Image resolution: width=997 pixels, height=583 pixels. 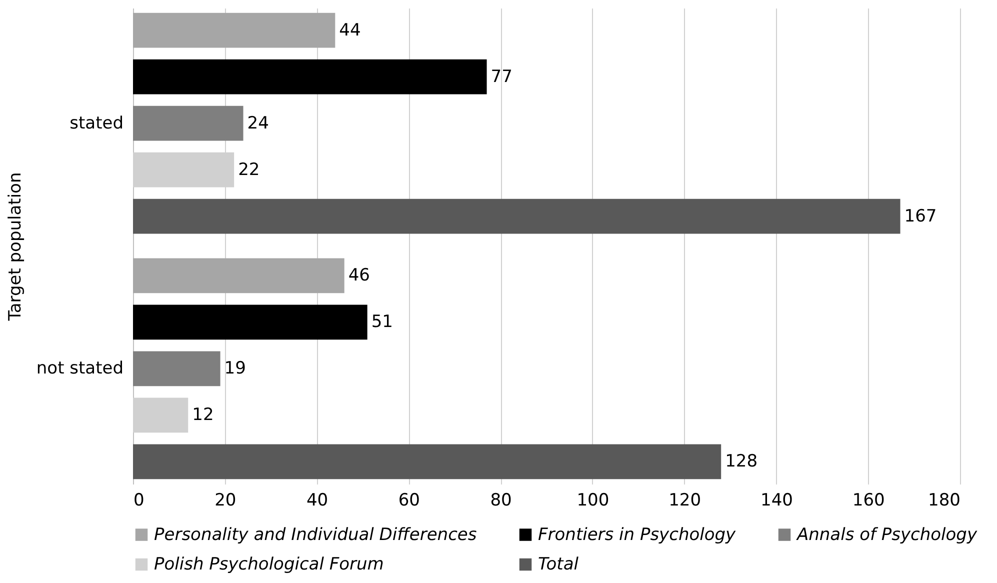 I want to click on data-label: 19, so click(x=235, y=368).